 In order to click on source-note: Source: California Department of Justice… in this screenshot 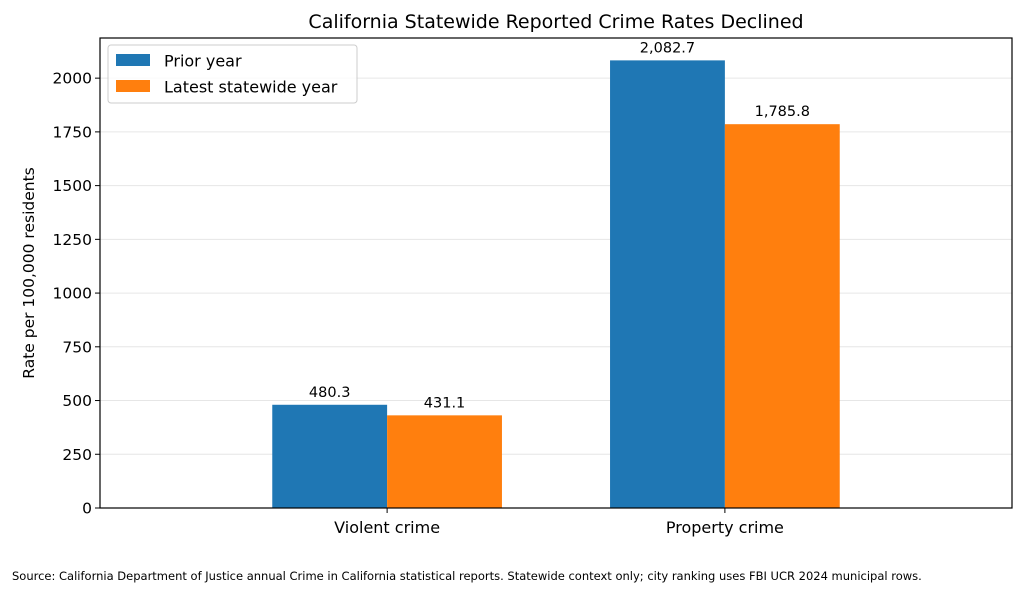, I will do `click(467, 576)`.